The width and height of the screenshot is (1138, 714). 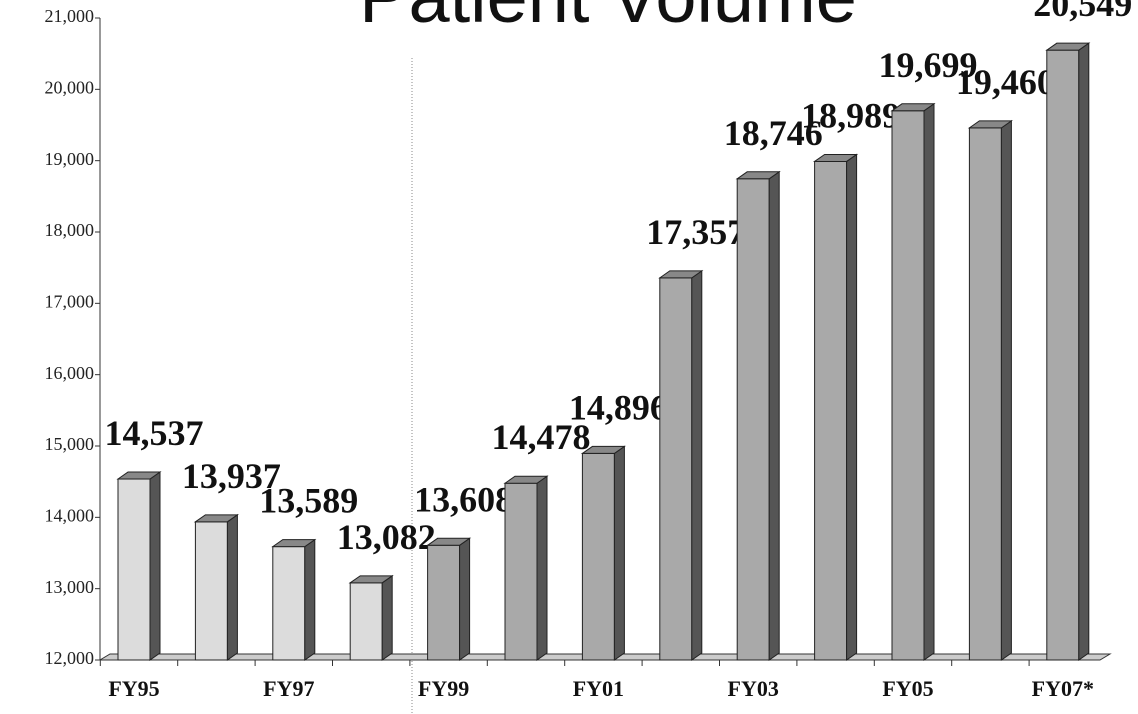 What do you see at coordinates (308, 501) in the screenshot?
I see `value-label: 13,589` at bounding box center [308, 501].